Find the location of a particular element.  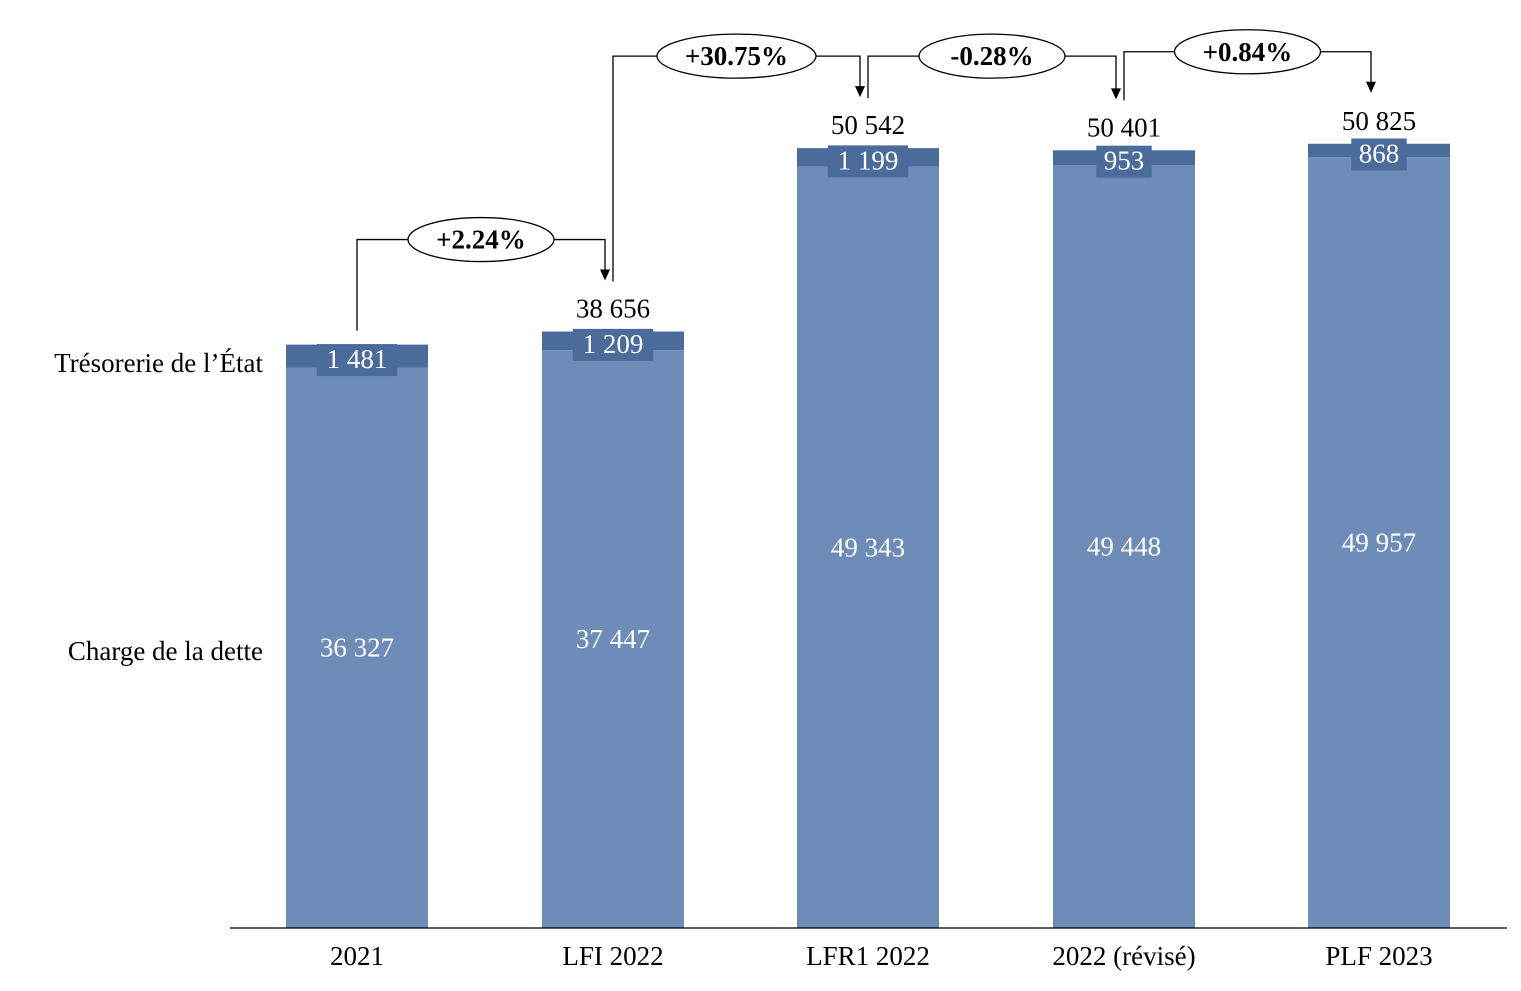

data-label-tresorerie: 868 is located at coordinates (1379, 153).